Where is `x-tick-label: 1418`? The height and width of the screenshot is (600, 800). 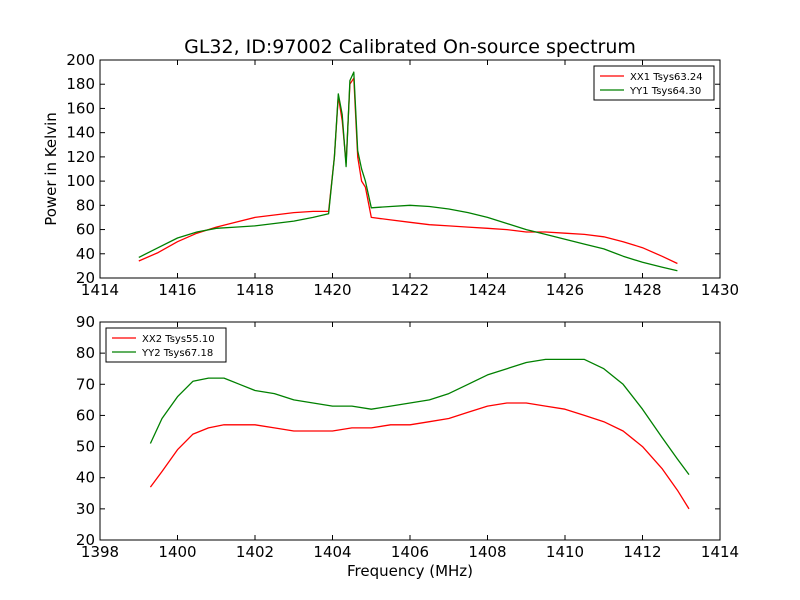
x-tick-label: 1418 is located at coordinates (255, 290).